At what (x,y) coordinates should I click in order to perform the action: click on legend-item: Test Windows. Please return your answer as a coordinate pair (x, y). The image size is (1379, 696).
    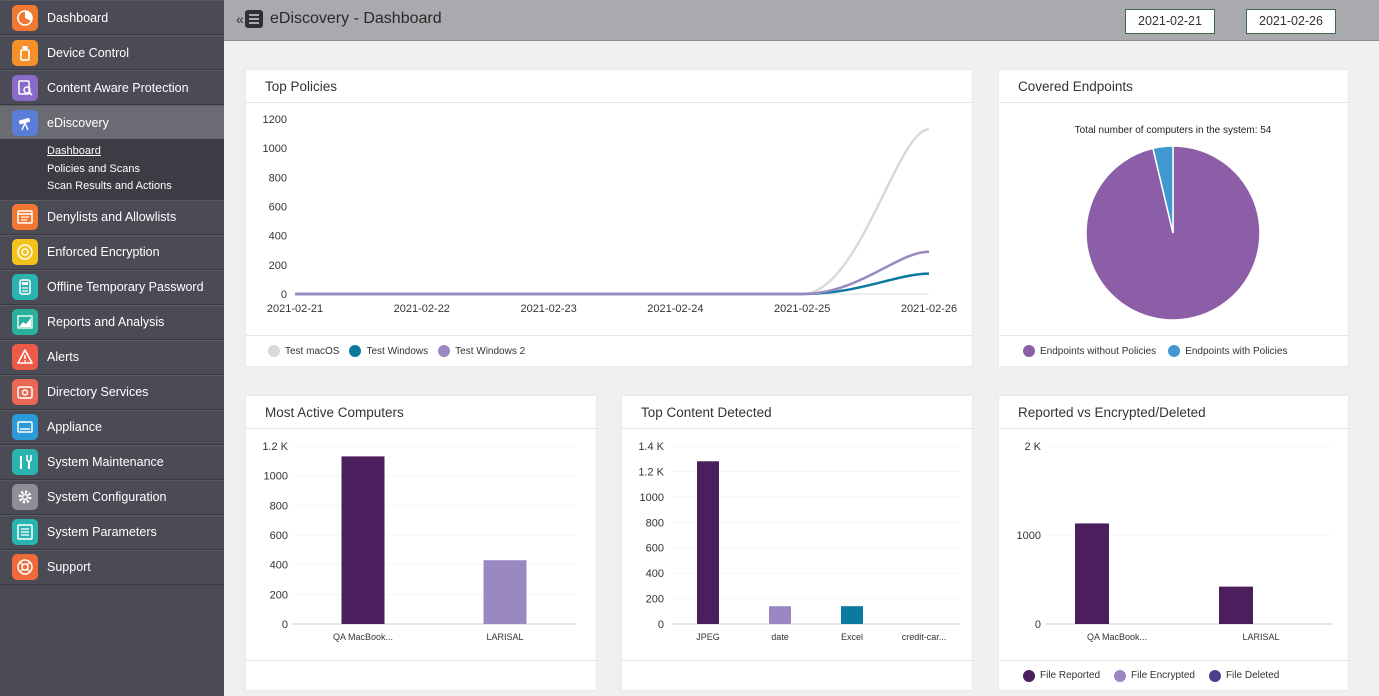
    Looking at the image, I should click on (388, 351).